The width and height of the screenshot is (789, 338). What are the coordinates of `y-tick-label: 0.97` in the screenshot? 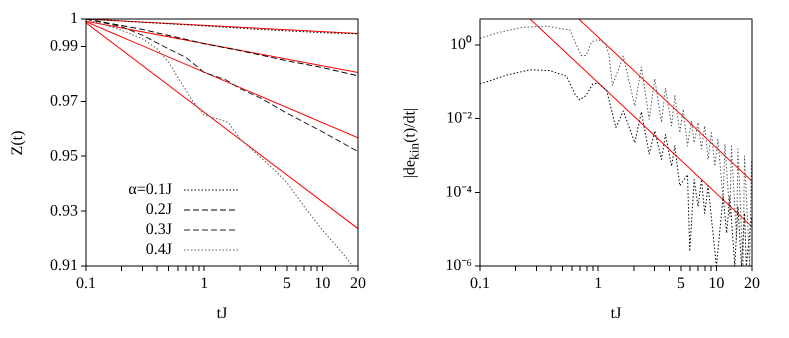 It's located at (64, 101).